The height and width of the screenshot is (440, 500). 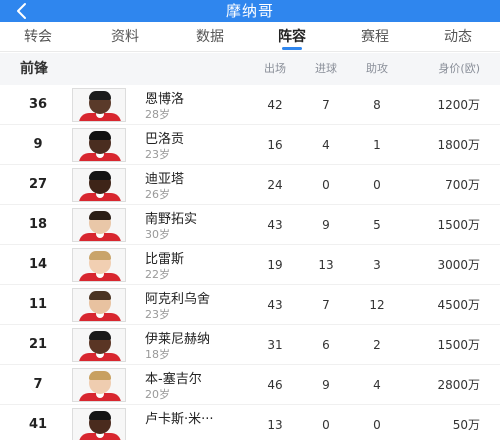 What do you see at coordinates (275, 345) in the screenshot?
I see `player-apps: 31` at bounding box center [275, 345].